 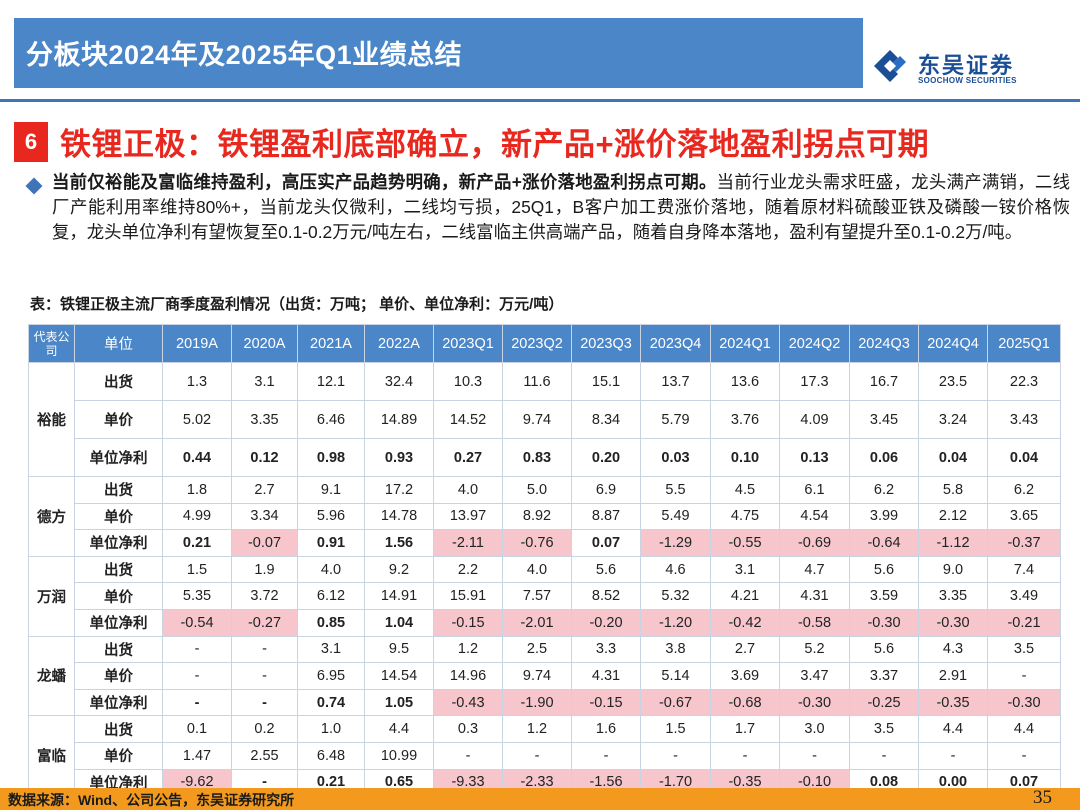 I want to click on table-cell: -1.12, so click(x=953, y=543).